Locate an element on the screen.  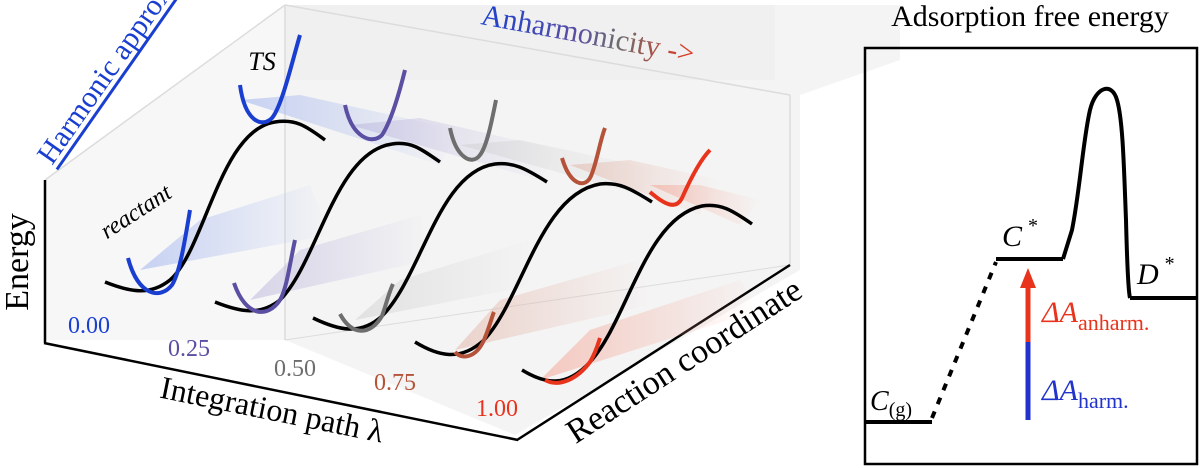
lambda-label-4: 1.00 is located at coordinates (497, 409).